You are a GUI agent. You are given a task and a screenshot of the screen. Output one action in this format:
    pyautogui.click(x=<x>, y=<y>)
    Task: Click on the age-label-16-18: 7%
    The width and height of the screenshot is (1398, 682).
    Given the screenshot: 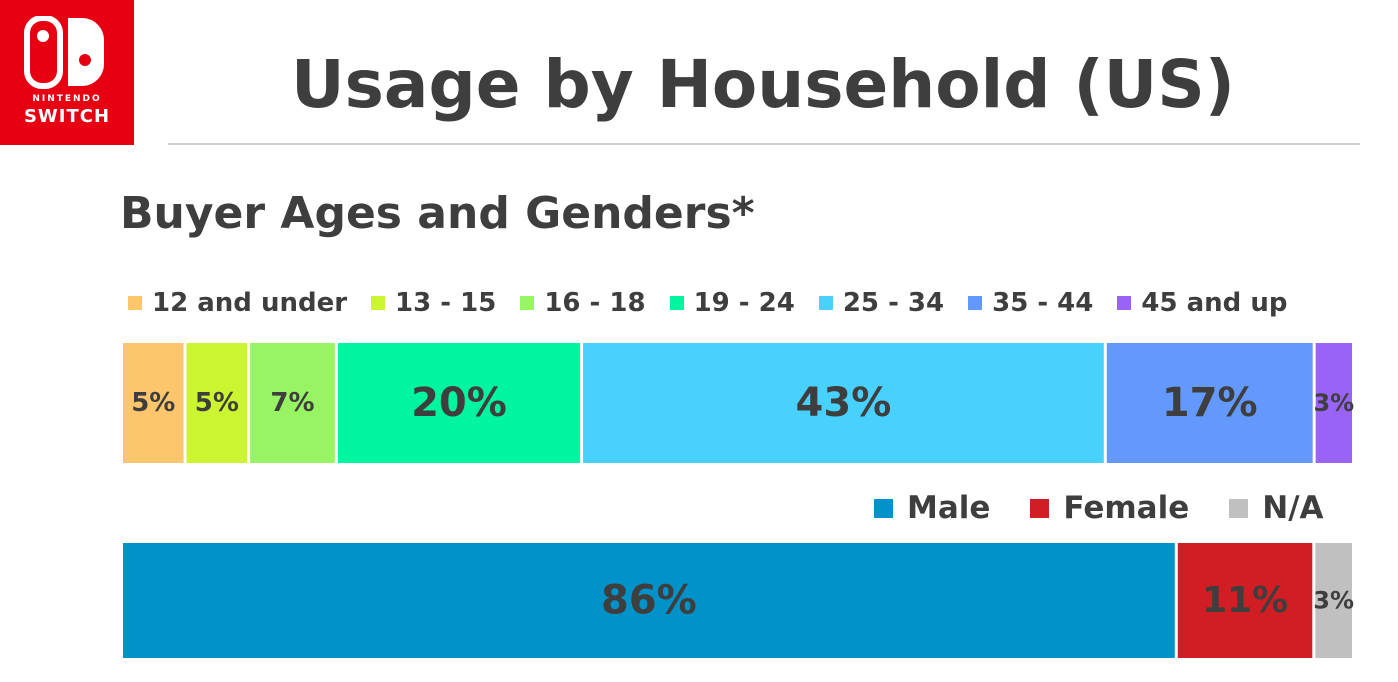 What is the action you would take?
    pyautogui.click(x=292, y=403)
    